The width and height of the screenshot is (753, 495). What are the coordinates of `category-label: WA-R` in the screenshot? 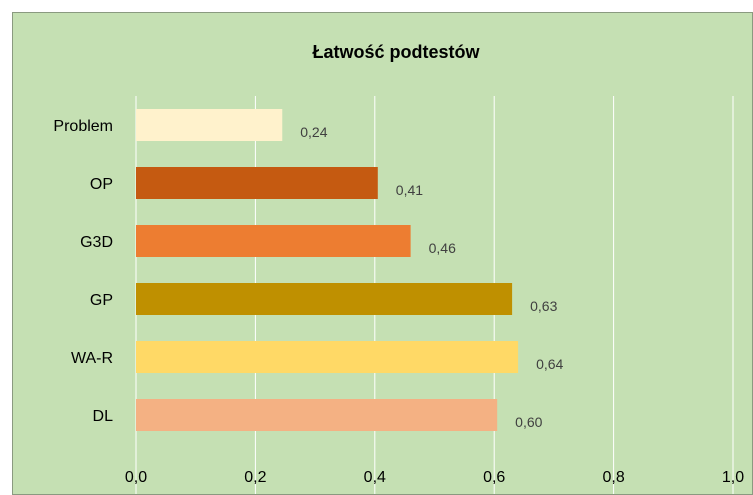 It's located at (92, 358).